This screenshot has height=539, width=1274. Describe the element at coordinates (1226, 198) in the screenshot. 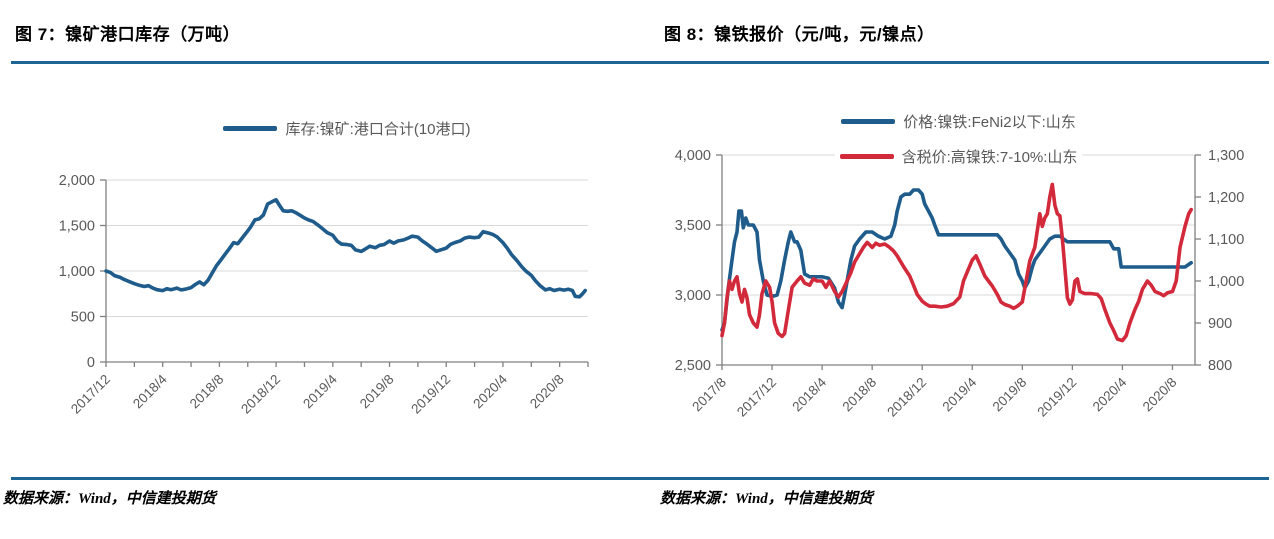

I see `y-tick-label-right: 1,200` at that location.